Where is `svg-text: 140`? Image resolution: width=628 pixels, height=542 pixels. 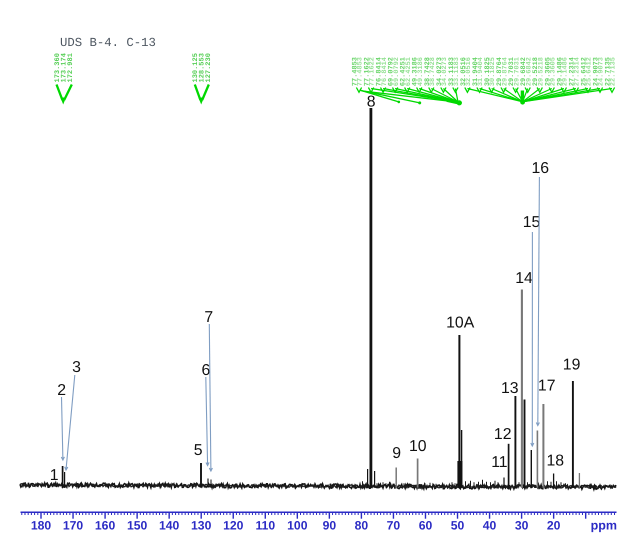 svg-text: 140 is located at coordinates (169, 525).